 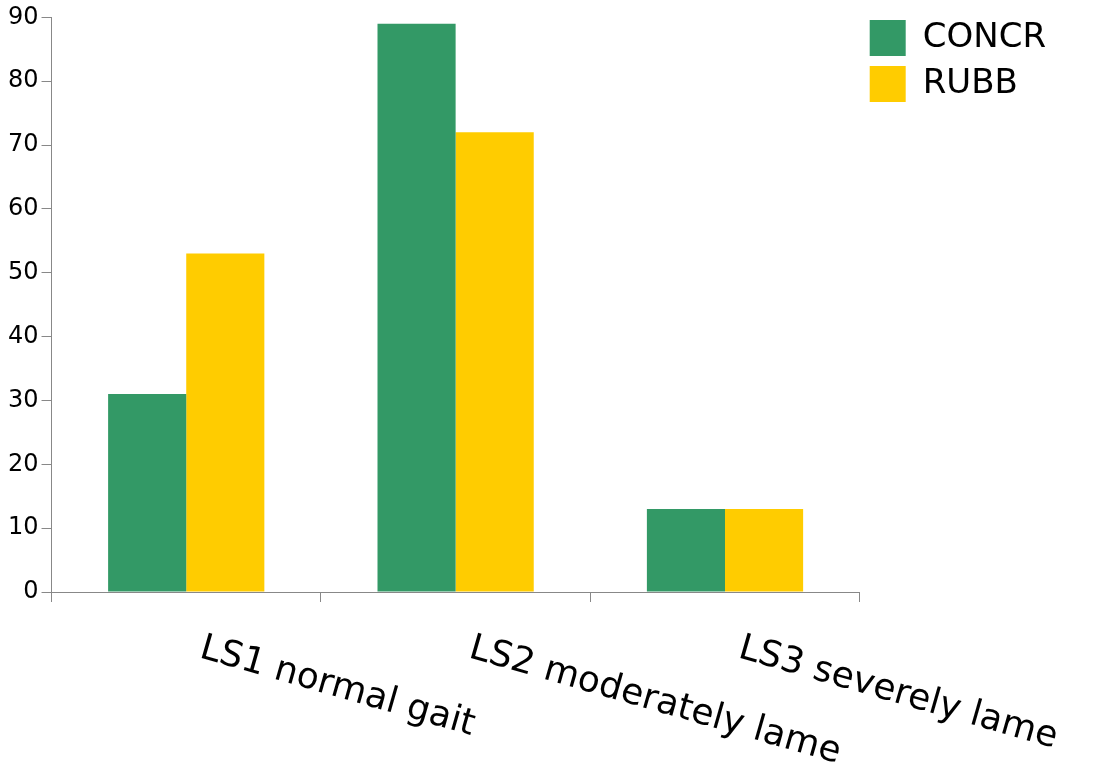 I want to click on y-tick-label: 60, so click(x=23, y=207).